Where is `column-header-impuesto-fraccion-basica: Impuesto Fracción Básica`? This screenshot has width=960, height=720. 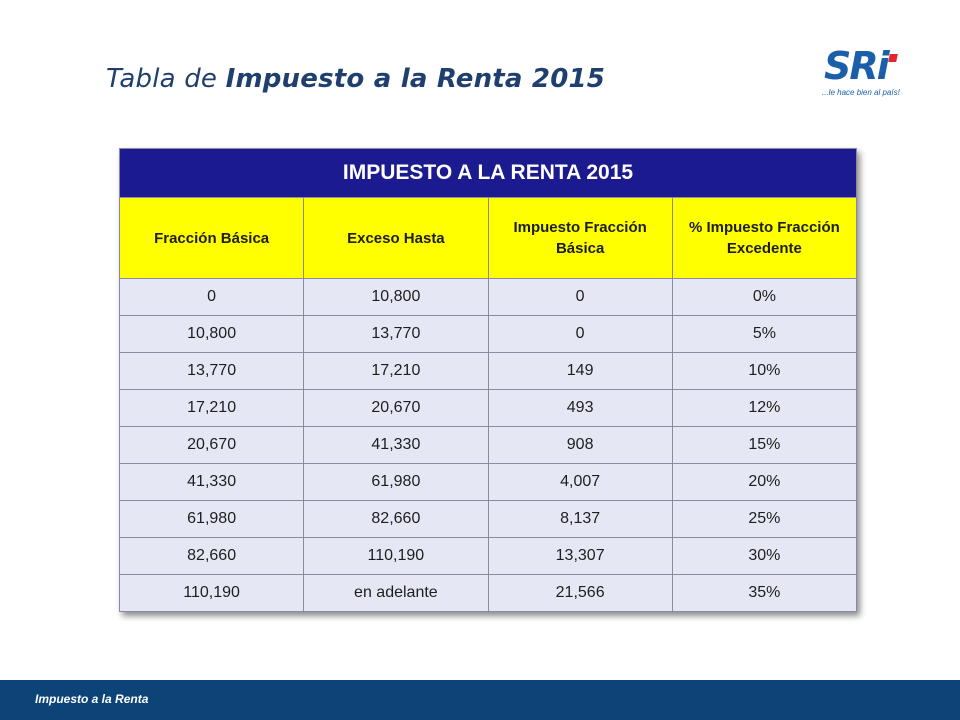
column-header-impuesto-fraccion-basica: Impuesto Fracción Básica is located at coordinates (580, 238).